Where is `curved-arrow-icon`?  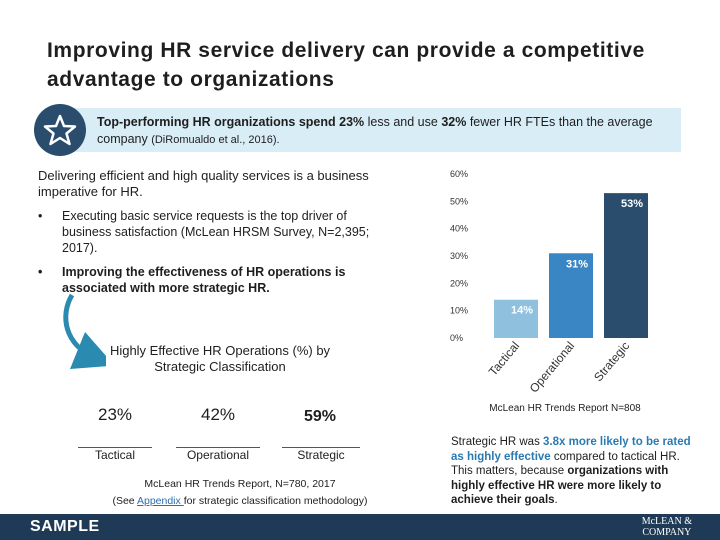 curved-arrow-icon is located at coordinates (84, 331).